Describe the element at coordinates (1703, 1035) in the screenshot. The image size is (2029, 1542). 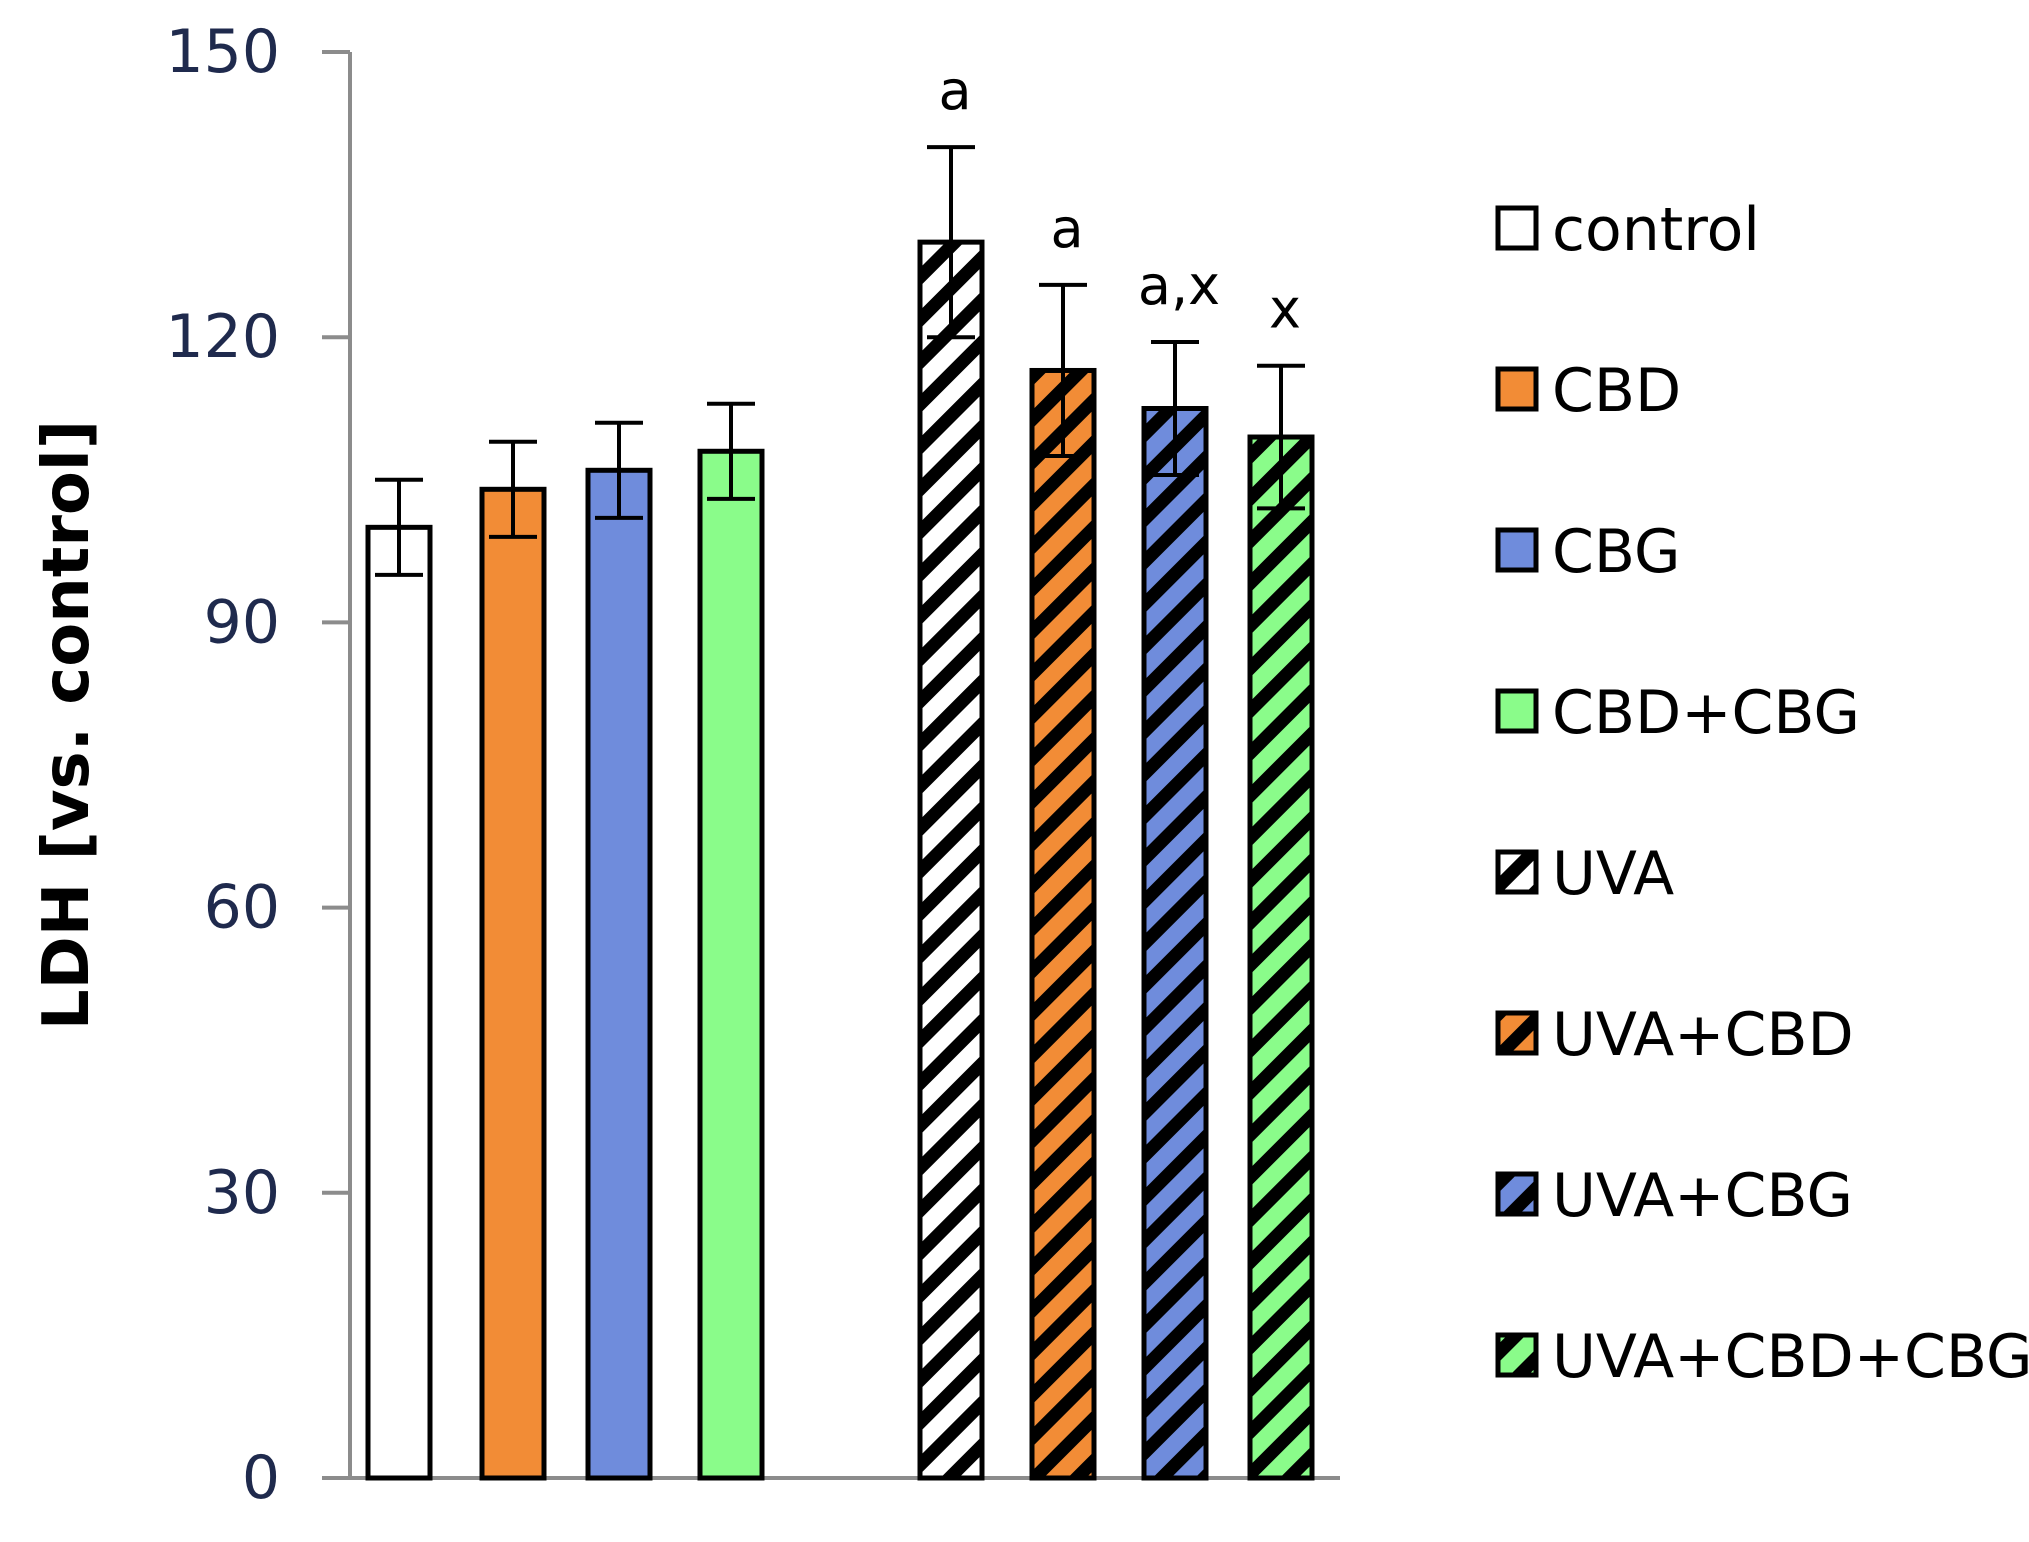
I see `legend-label: UVA+CBD` at that location.